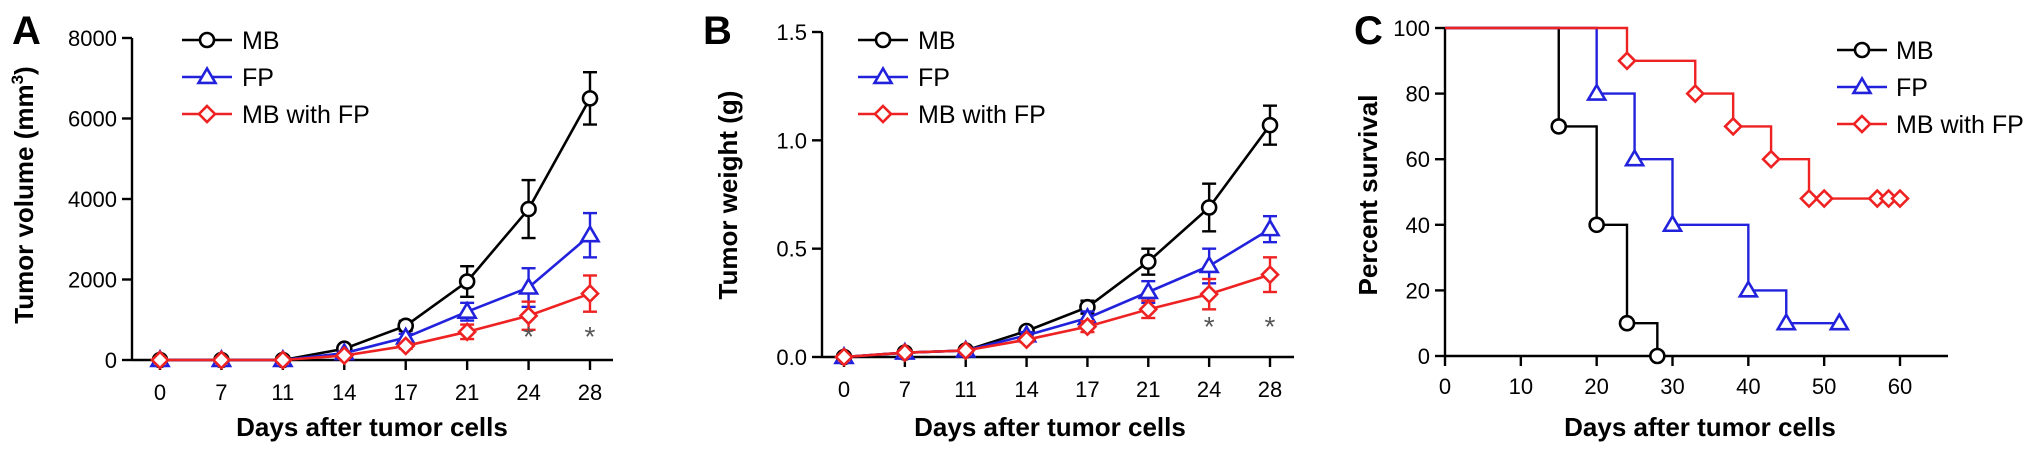 This screenshot has width=2031, height=452. What do you see at coordinates (1419, 192) in the screenshot?
I see `panel-c-y-ticks: 0 20 40 60 80 100` at bounding box center [1419, 192].